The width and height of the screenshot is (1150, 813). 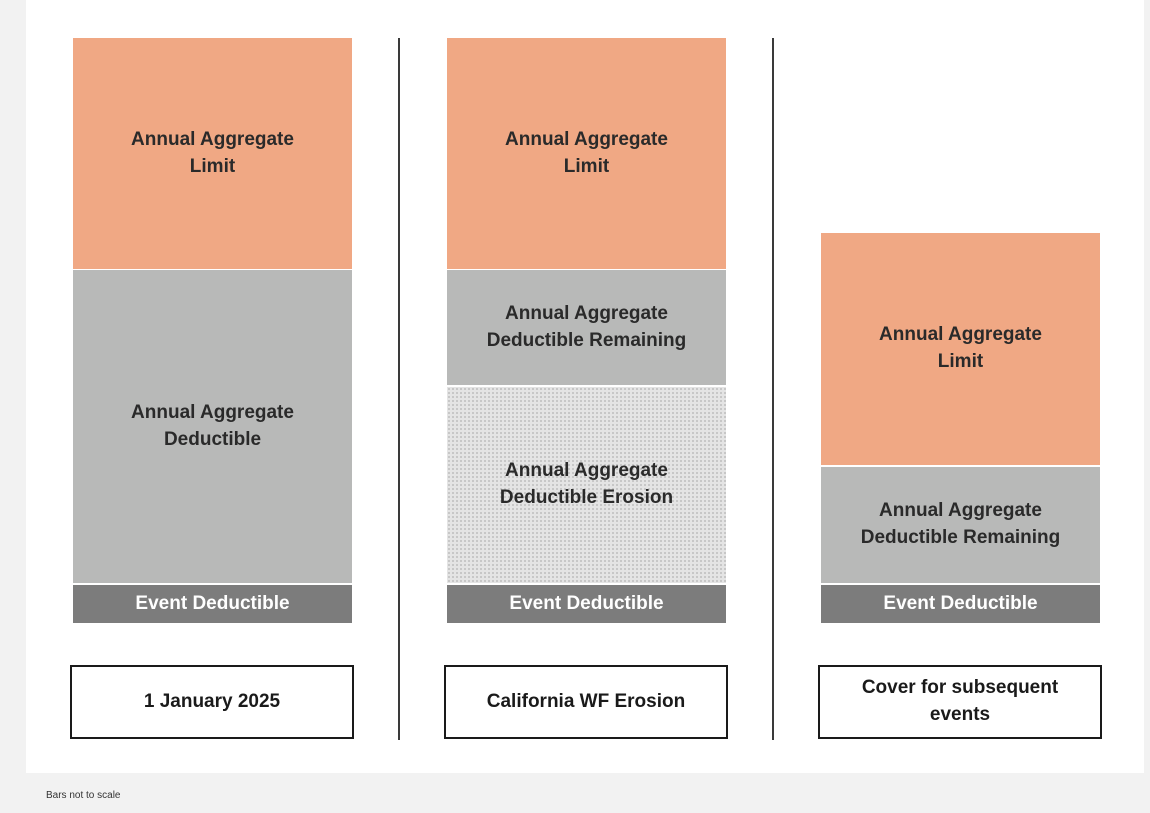 I want to click on col1-limit-label: Annual Aggregate Limit, so click(x=212, y=152).